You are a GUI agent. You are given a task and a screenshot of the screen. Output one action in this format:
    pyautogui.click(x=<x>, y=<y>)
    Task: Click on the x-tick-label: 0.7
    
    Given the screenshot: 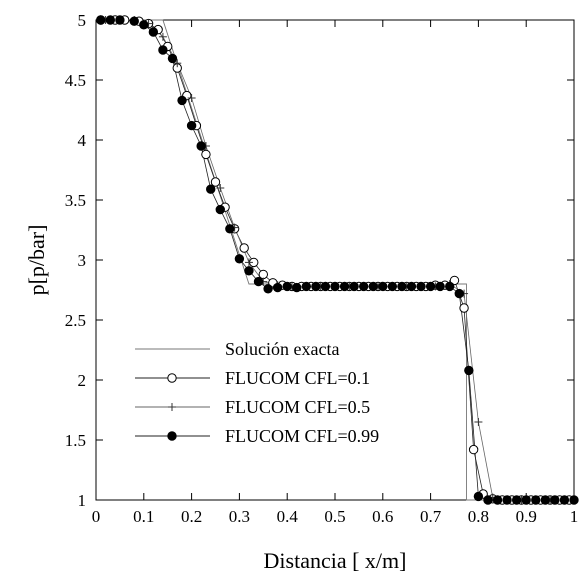 What is the action you would take?
    pyautogui.click(x=431, y=516)
    